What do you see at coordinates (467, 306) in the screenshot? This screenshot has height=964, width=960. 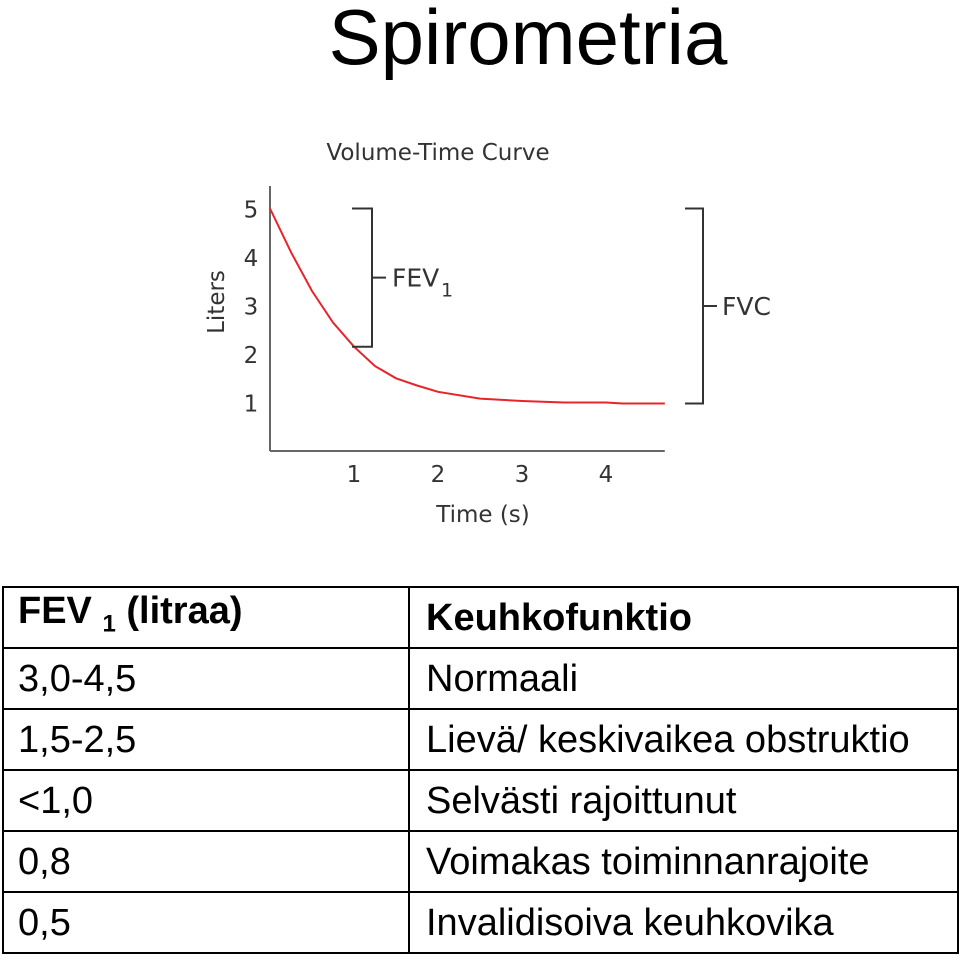 I see `volume-curve-line` at bounding box center [467, 306].